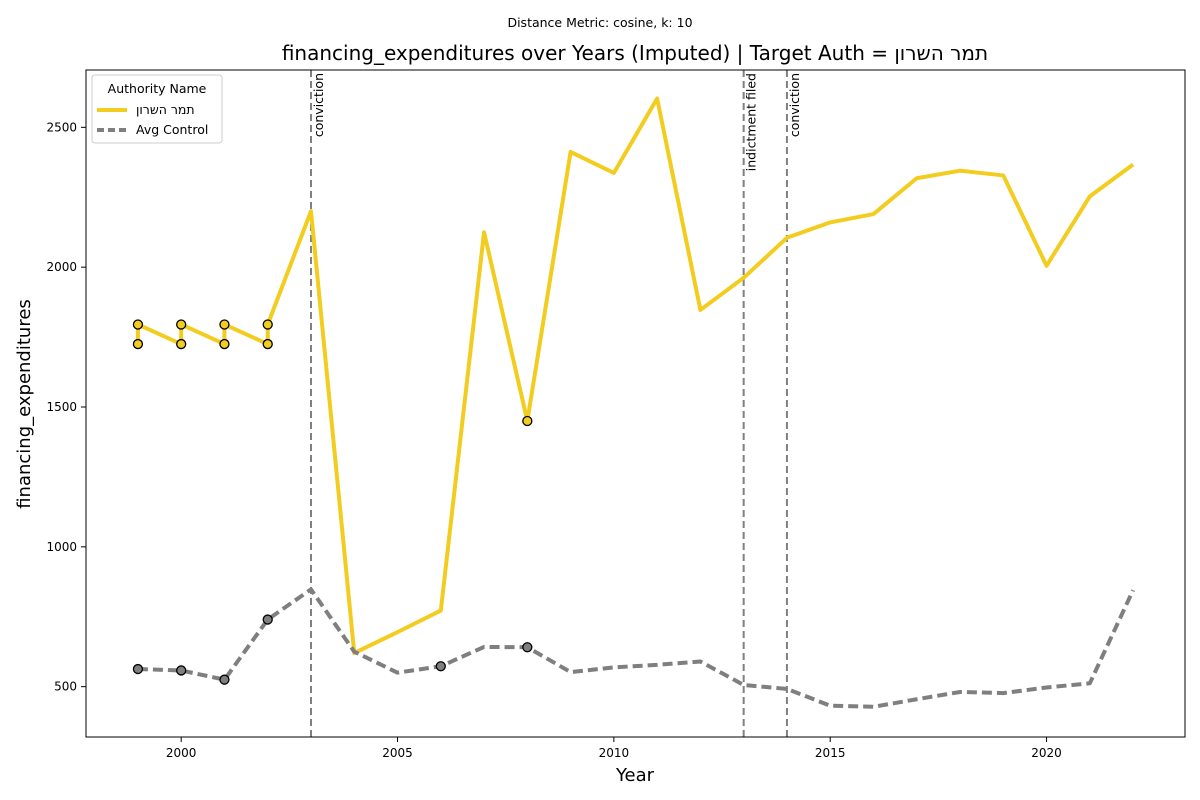 This screenshot has width=1200, height=800. What do you see at coordinates (61, 267) in the screenshot?
I see `y-tick-label: 2000` at bounding box center [61, 267].